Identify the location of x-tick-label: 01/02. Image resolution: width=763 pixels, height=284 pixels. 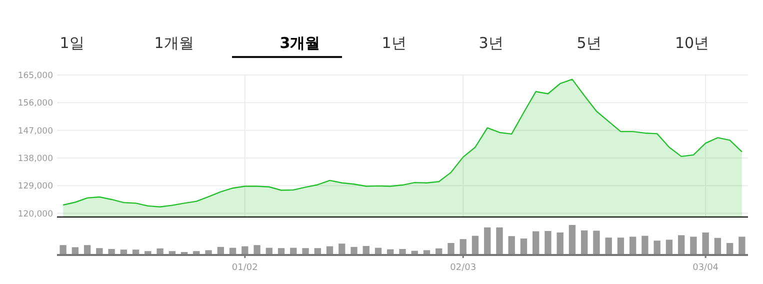
(245, 268).